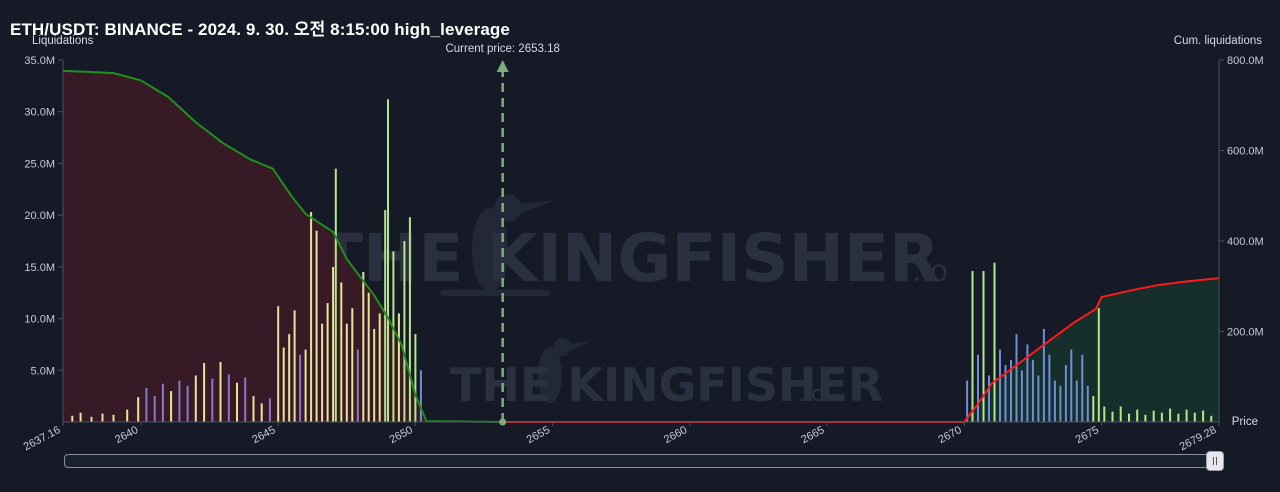 The height and width of the screenshot is (492, 1280). I want to click on left-y-axis: 5.0M 10.0M 15.0M 20.0M 25.0M 30.0M 35.0M, so click(43, 216).